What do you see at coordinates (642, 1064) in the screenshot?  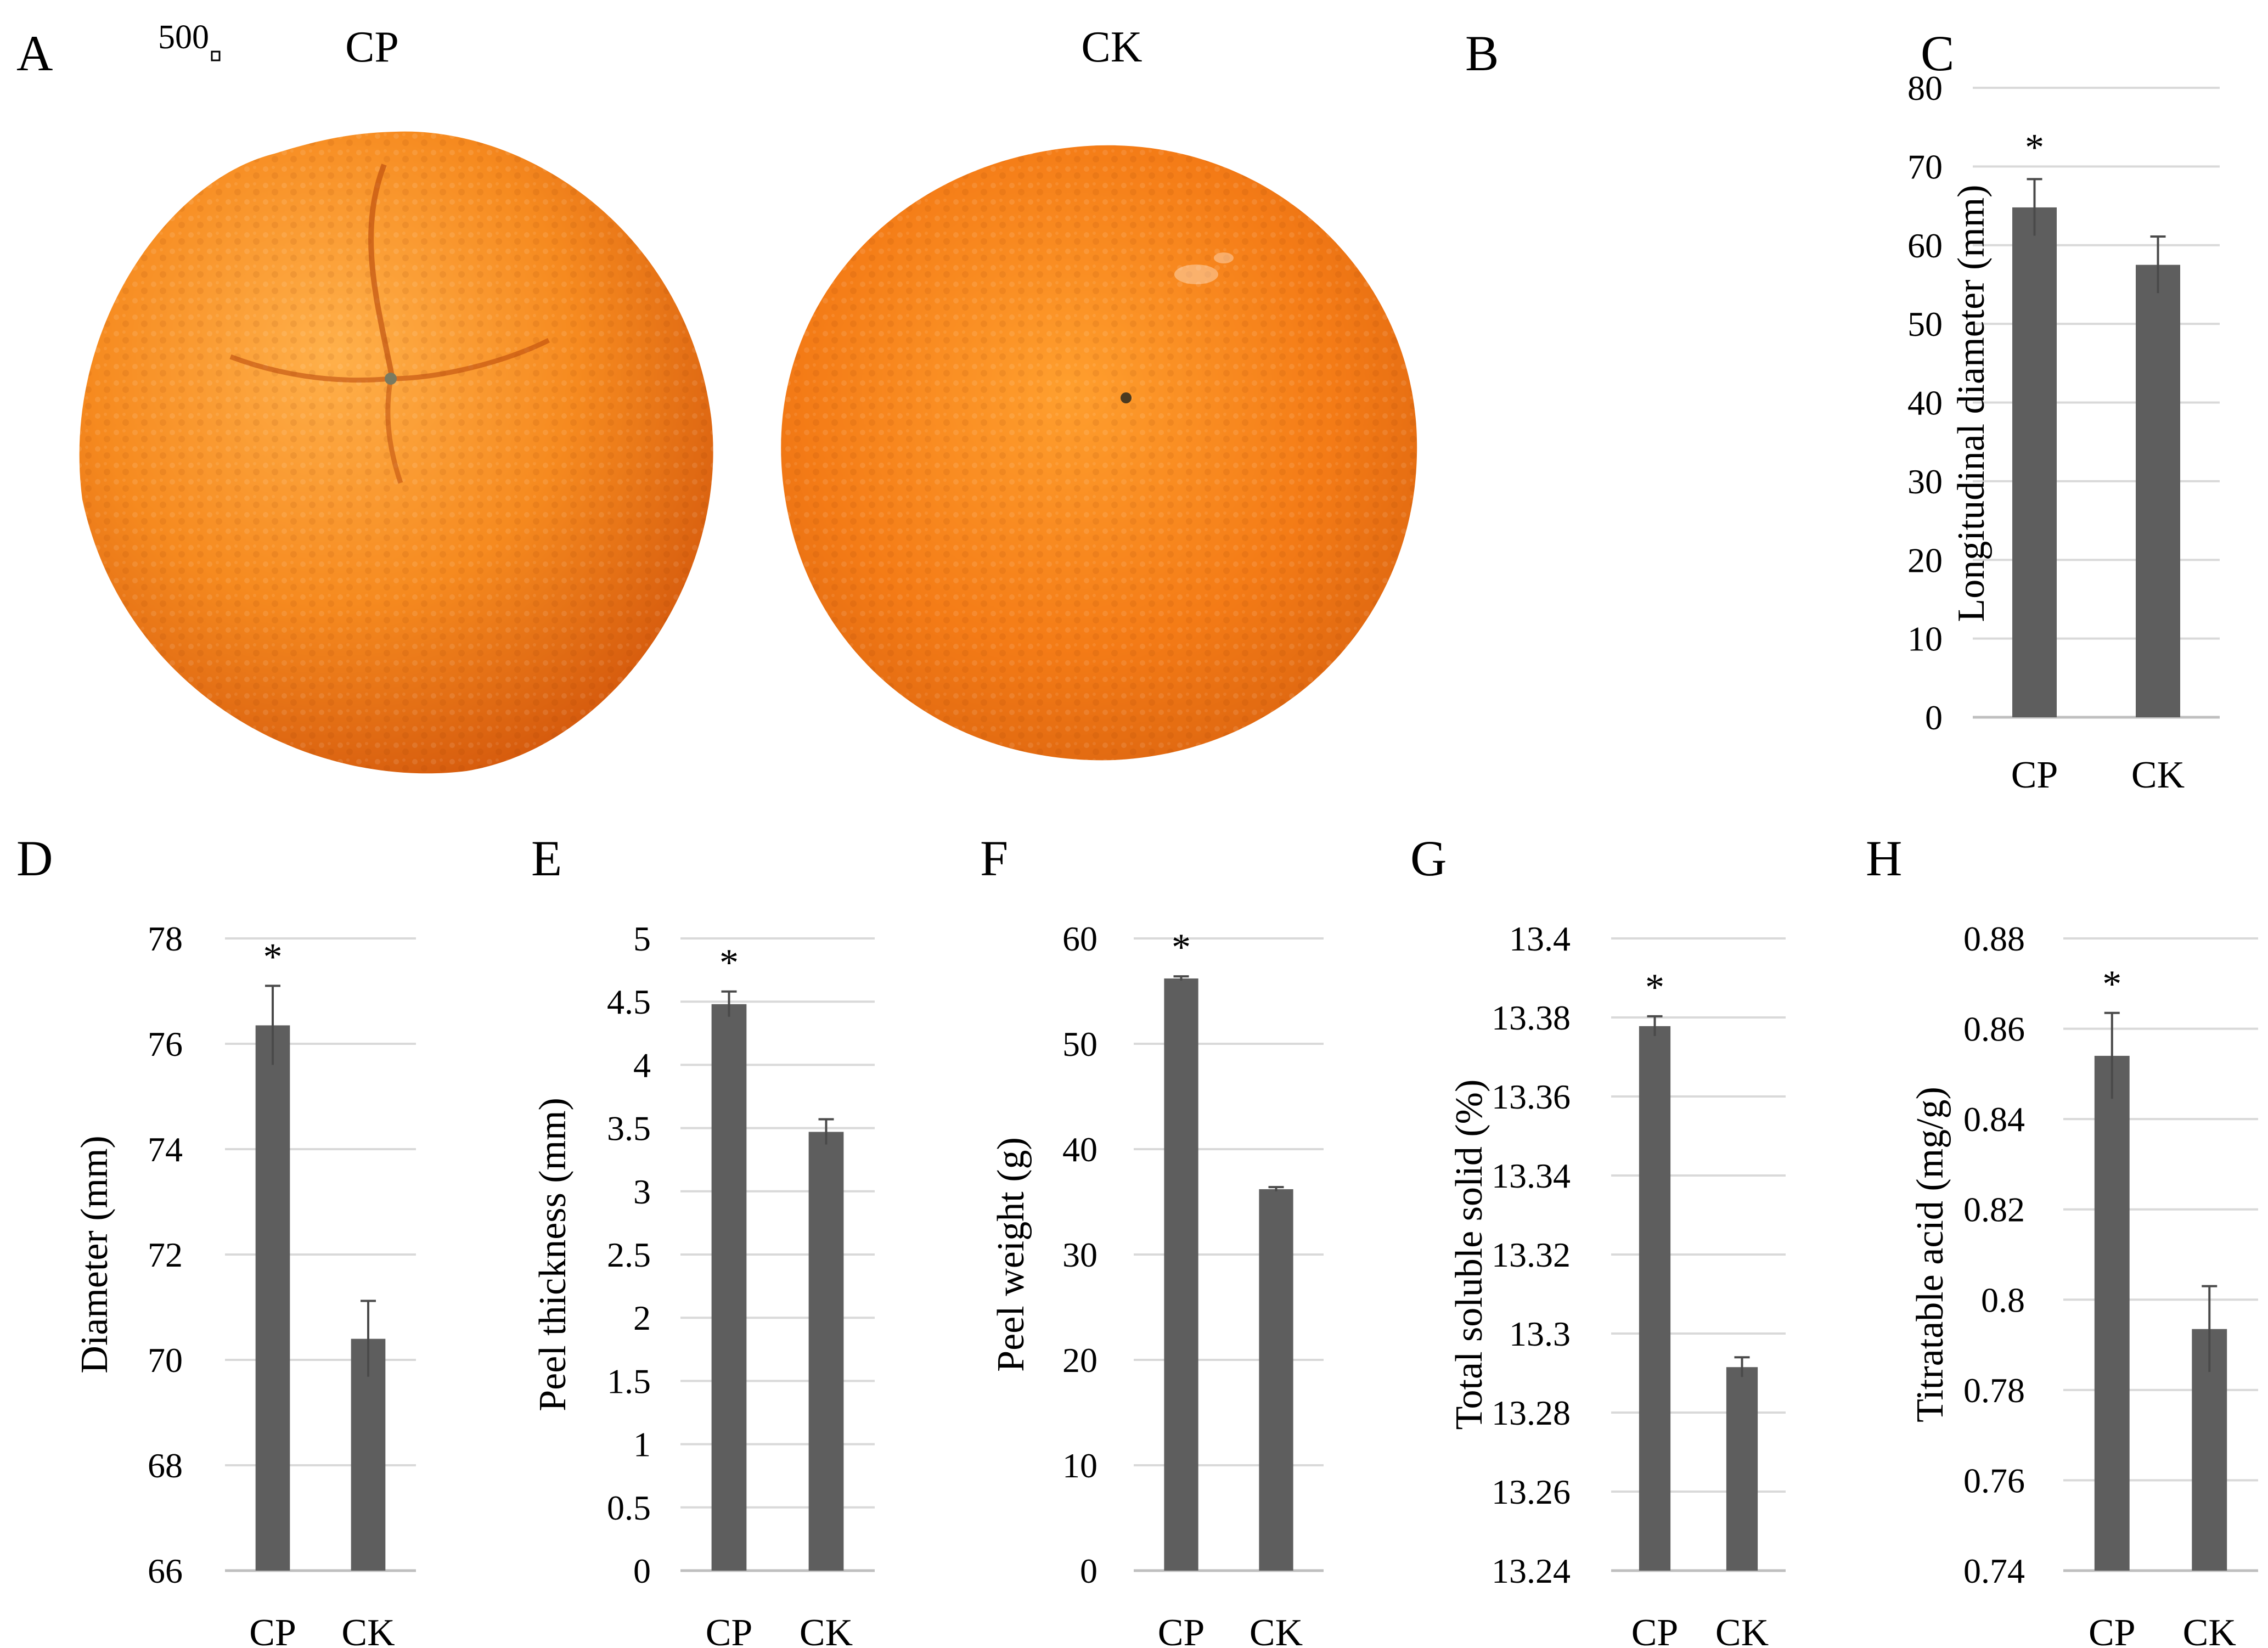 I see `y-tick-label: 4` at bounding box center [642, 1064].